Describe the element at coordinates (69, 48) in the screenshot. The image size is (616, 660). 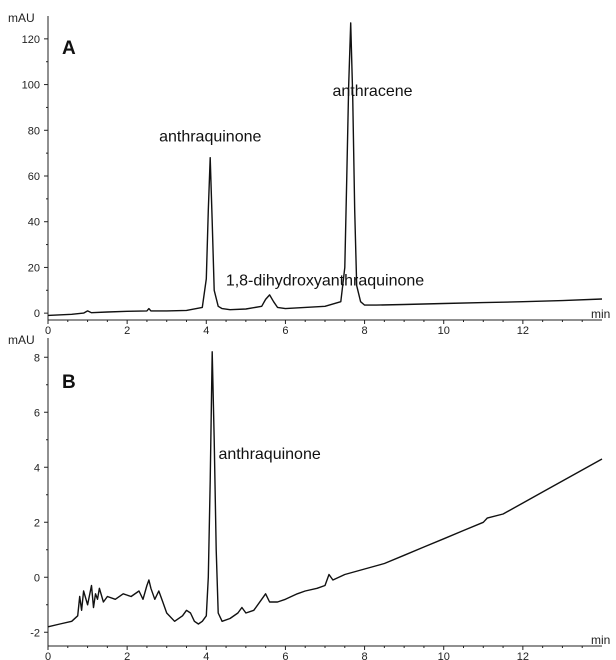
I see `panel-letter: A` at that location.